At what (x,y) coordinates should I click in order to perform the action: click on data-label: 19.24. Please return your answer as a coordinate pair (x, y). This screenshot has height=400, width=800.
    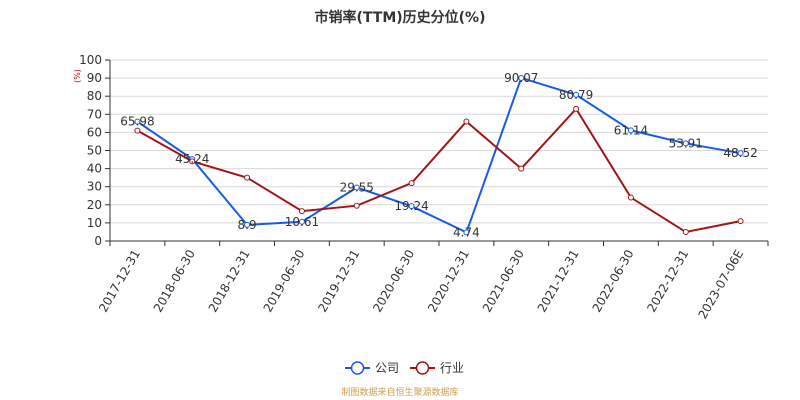
    Looking at the image, I should click on (411, 206).